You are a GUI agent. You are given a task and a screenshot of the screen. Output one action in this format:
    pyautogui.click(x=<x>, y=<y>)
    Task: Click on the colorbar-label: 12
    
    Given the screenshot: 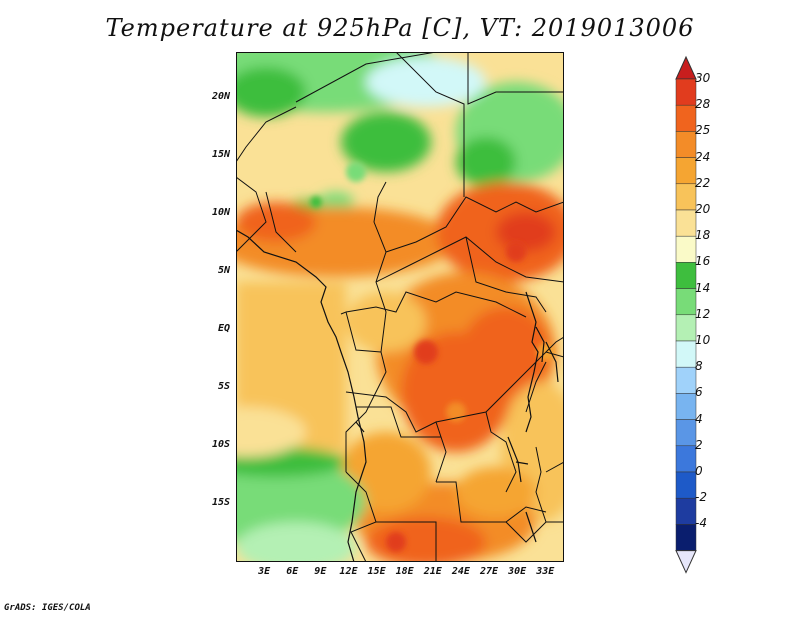 What is the action you would take?
    pyautogui.click(x=703, y=313)
    